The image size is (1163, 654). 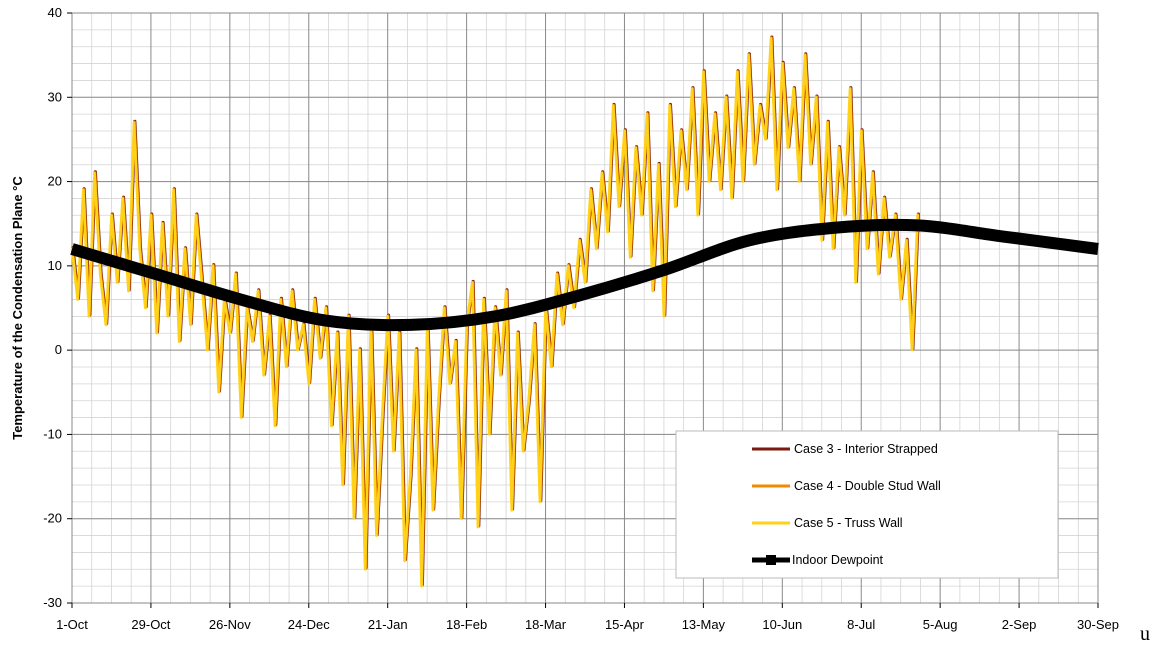 What do you see at coordinates (867, 486) in the screenshot?
I see `legend-label: Case 4 - Double Stud Wall` at bounding box center [867, 486].